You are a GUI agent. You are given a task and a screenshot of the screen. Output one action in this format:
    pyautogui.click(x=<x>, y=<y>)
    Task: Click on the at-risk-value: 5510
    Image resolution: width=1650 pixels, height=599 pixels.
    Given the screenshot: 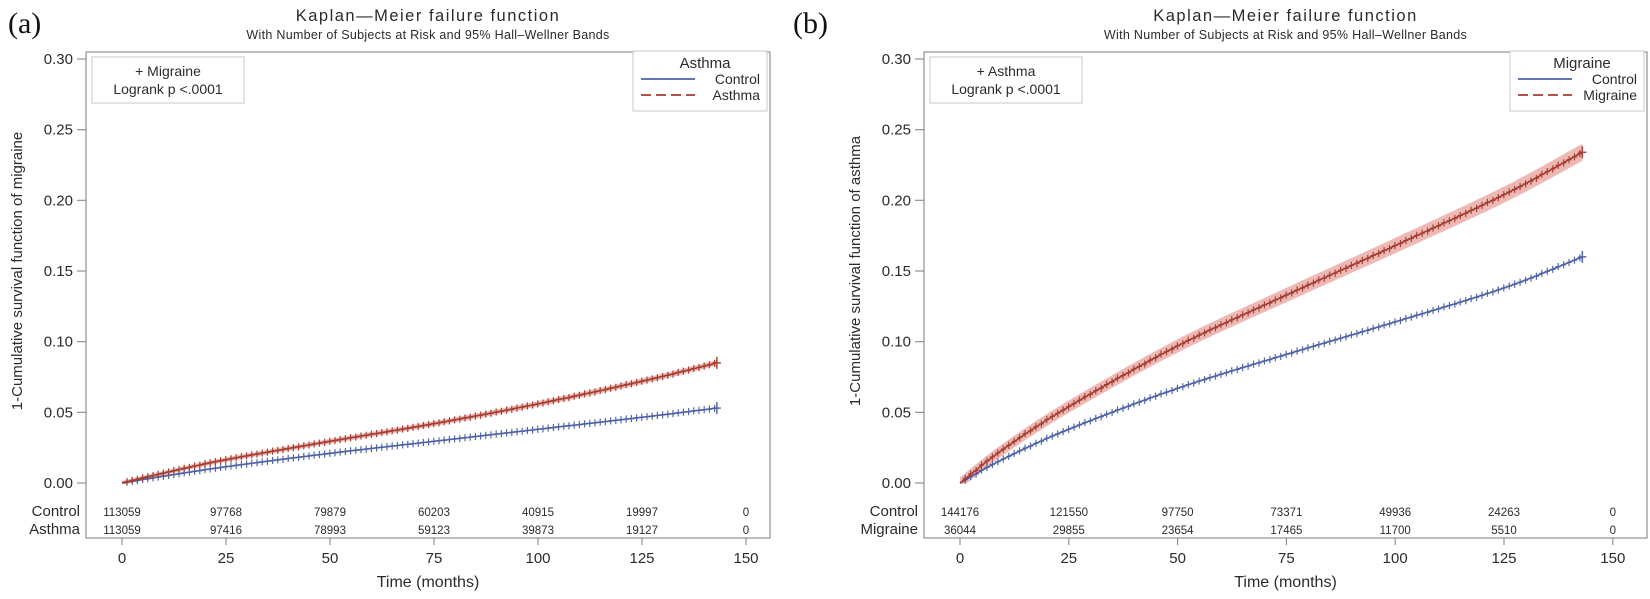 What is the action you would take?
    pyautogui.click(x=1504, y=531)
    